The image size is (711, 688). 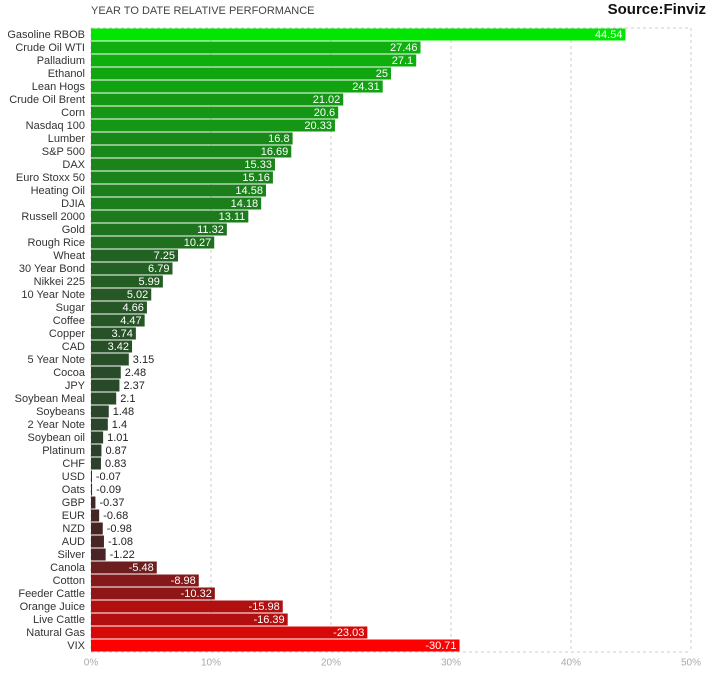 I want to click on value-label: 14.18, so click(x=245, y=204).